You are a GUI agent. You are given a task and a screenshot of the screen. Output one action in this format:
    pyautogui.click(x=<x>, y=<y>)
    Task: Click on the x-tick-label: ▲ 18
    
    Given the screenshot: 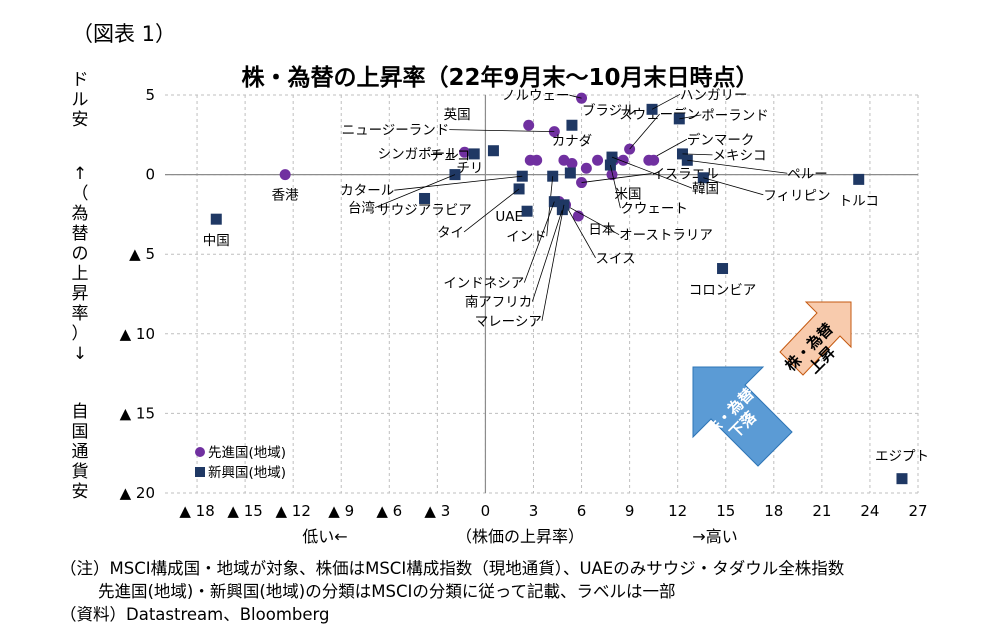 What is the action you would take?
    pyautogui.click(x=196, y=511)
    